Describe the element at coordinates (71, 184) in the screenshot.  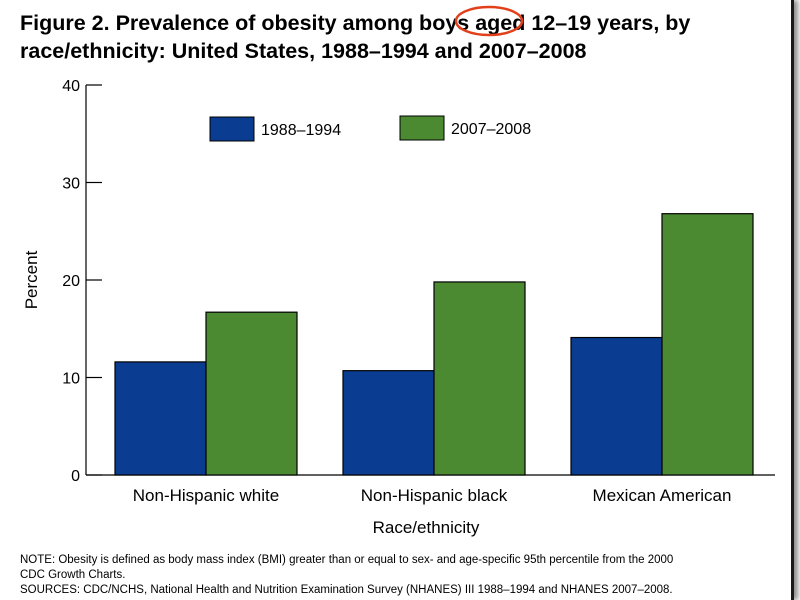
I see `y-tick-label: 30` at that location.